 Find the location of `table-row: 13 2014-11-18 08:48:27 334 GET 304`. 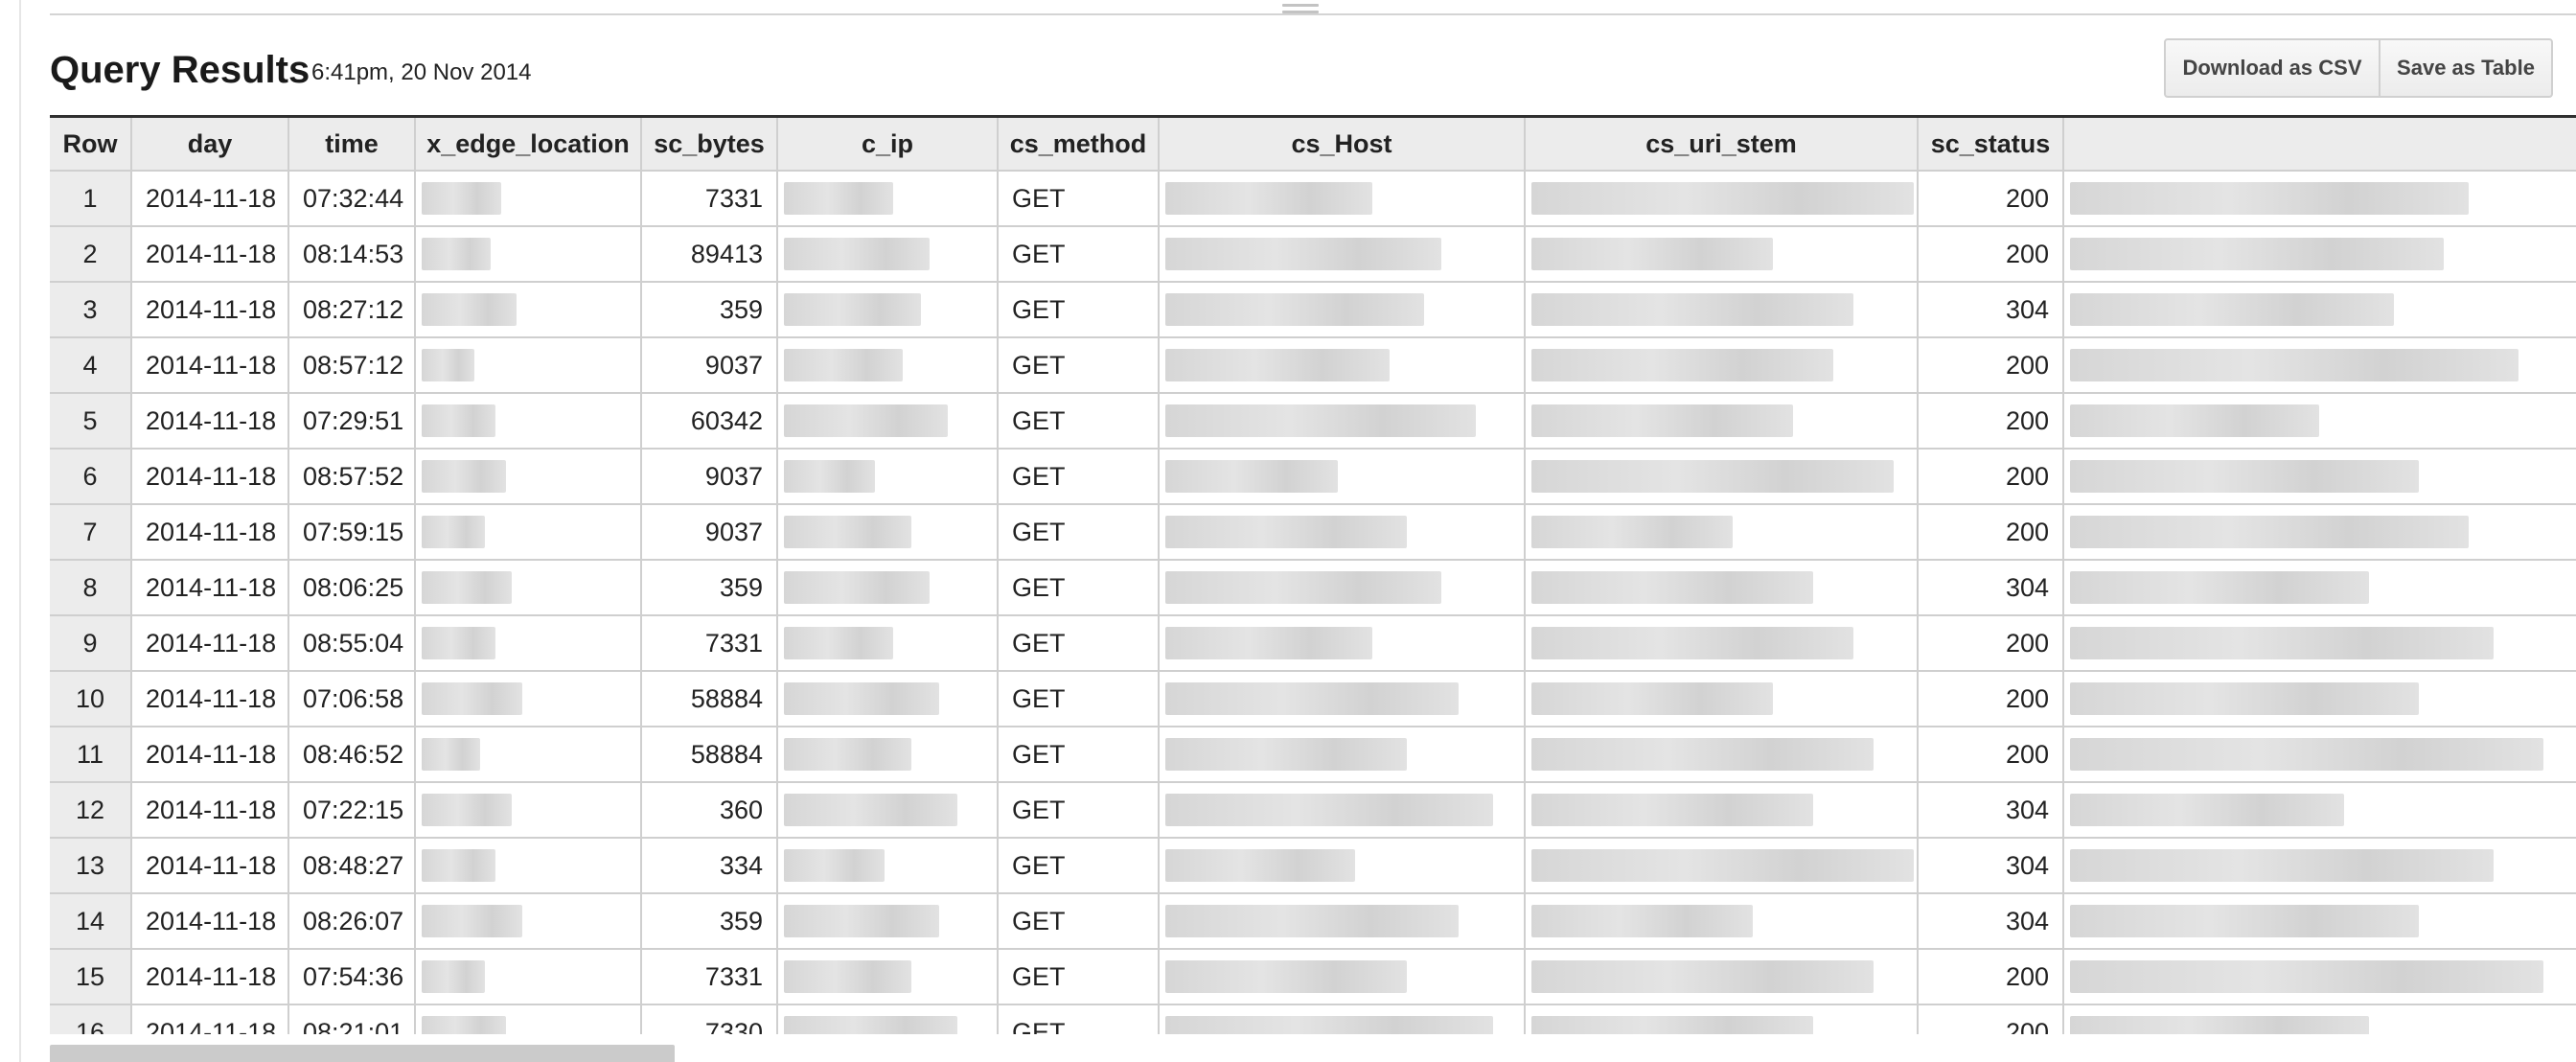

table-row: 13 2014-11-18 08:48:27 334 GET 304 is located at coordinates (1313, 866).